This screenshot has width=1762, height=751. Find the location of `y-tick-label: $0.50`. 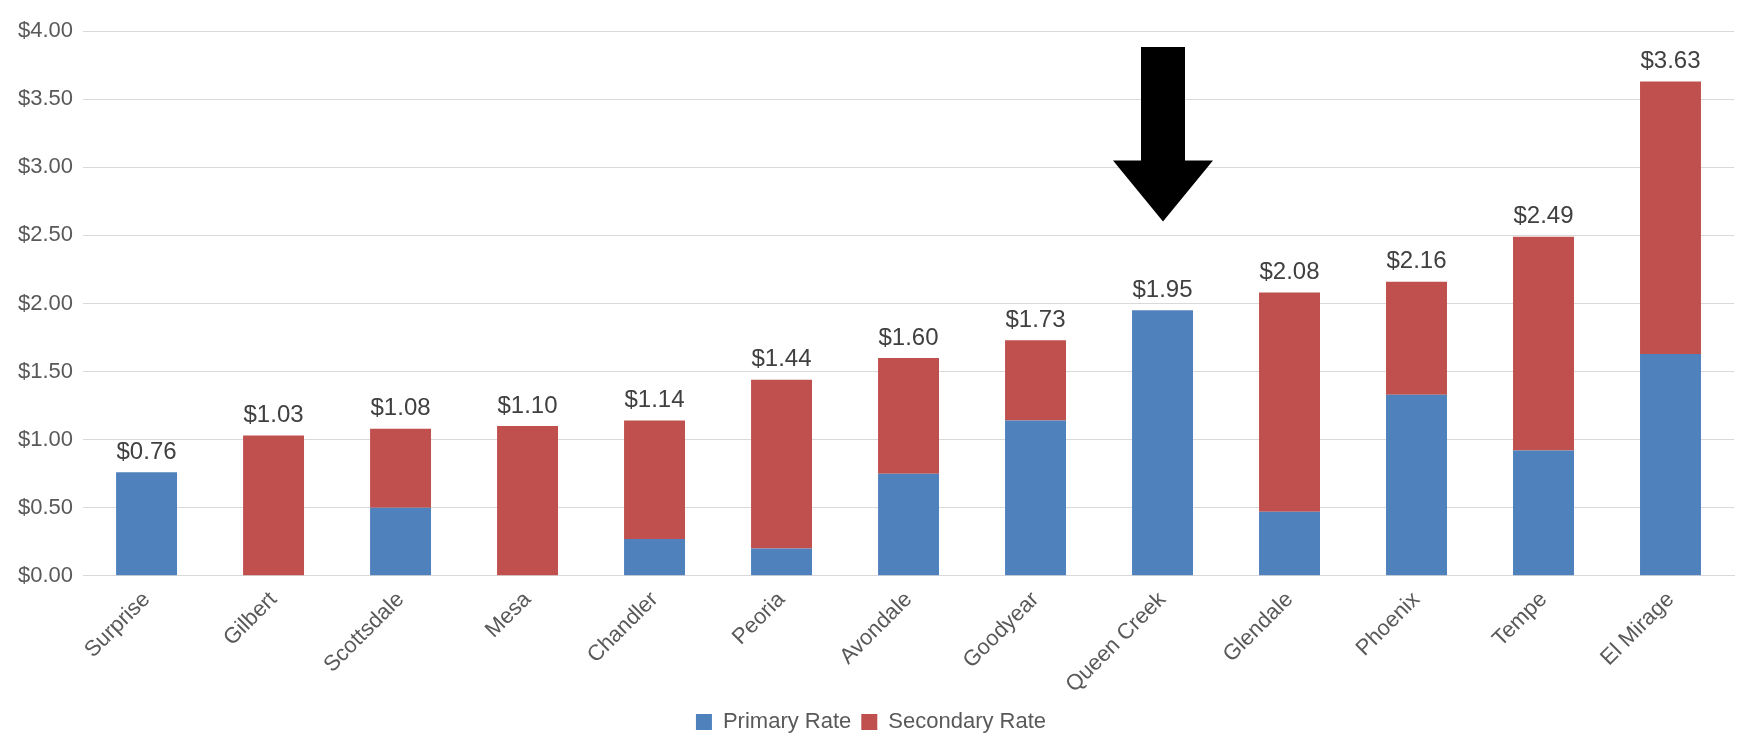

y-tick-label: $0.50 is located at coordinates (45, 506).